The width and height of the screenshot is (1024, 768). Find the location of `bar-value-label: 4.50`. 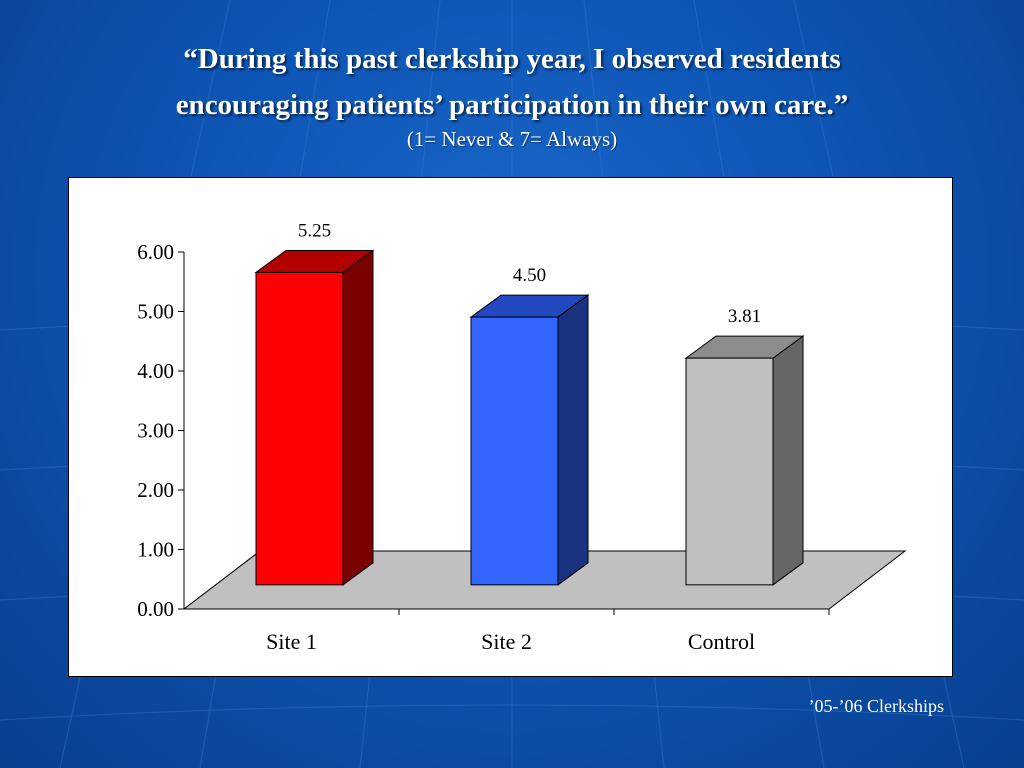

bar-value-label: 4.50 is located at coordinates (529, 275).